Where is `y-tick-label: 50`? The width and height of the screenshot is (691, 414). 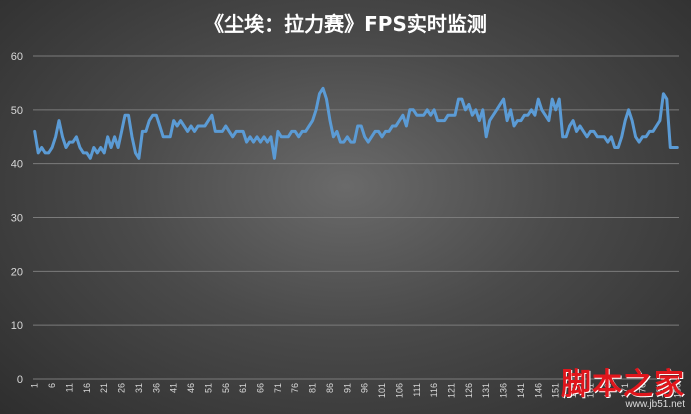 y-tick-label: 50 is located at coordinates (17, 111).